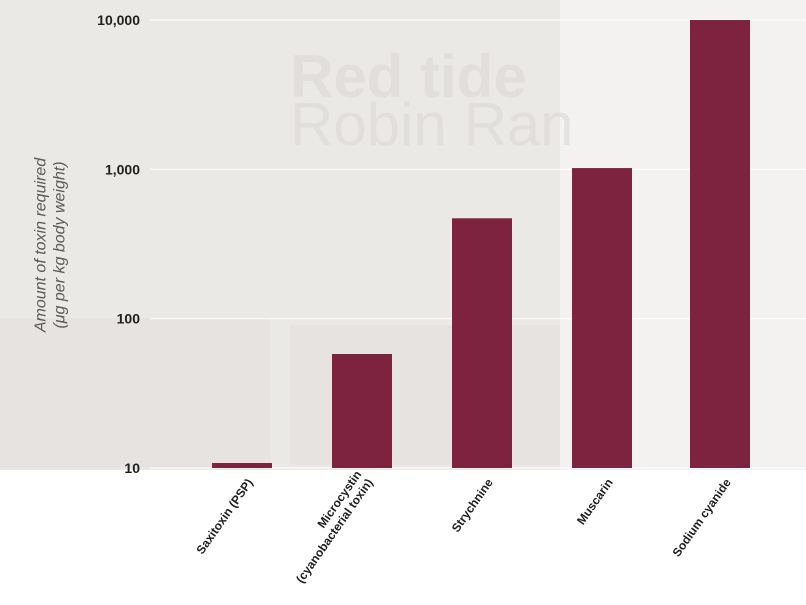 Image resolution: width=806 pixels, height=605 pixels. Describe the element at coordinates (132, 468) in the screenshot. I see `y-tick-label: 10` at that location.